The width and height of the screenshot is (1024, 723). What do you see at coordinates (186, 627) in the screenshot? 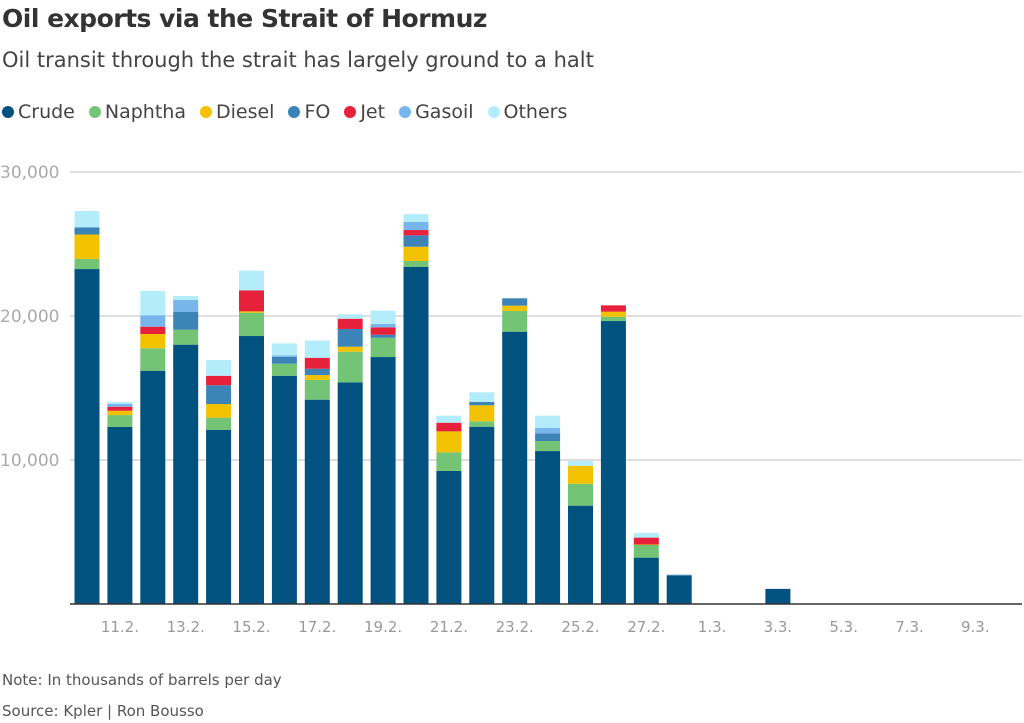
I see `x-tick-label: 13.2.` at bounding box center [186, 627].